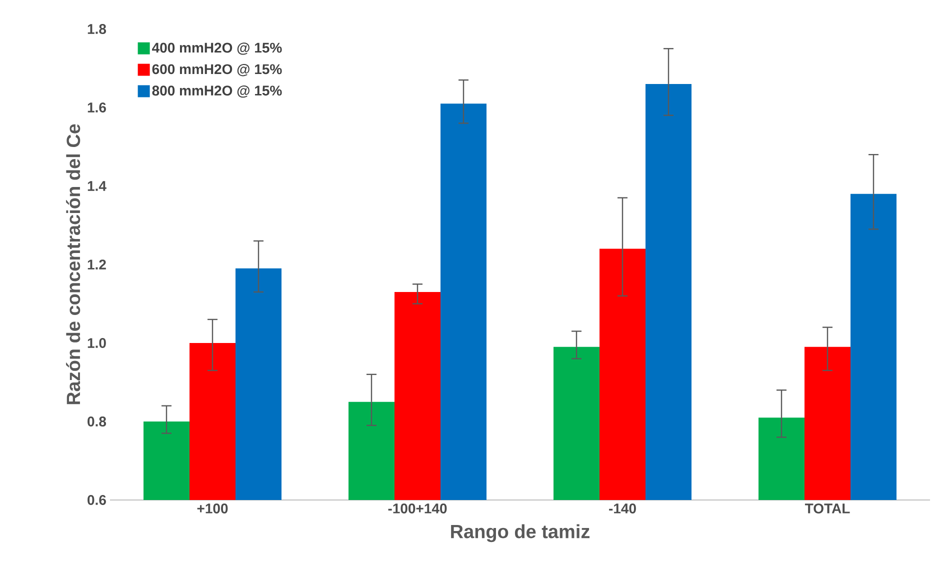 The height and width of the screenshot is (573, 952). What do you see at coordinates (97, 29) in the screenshot?
I see `y-tick-label: 1.8` at bounding box center [97, 29].